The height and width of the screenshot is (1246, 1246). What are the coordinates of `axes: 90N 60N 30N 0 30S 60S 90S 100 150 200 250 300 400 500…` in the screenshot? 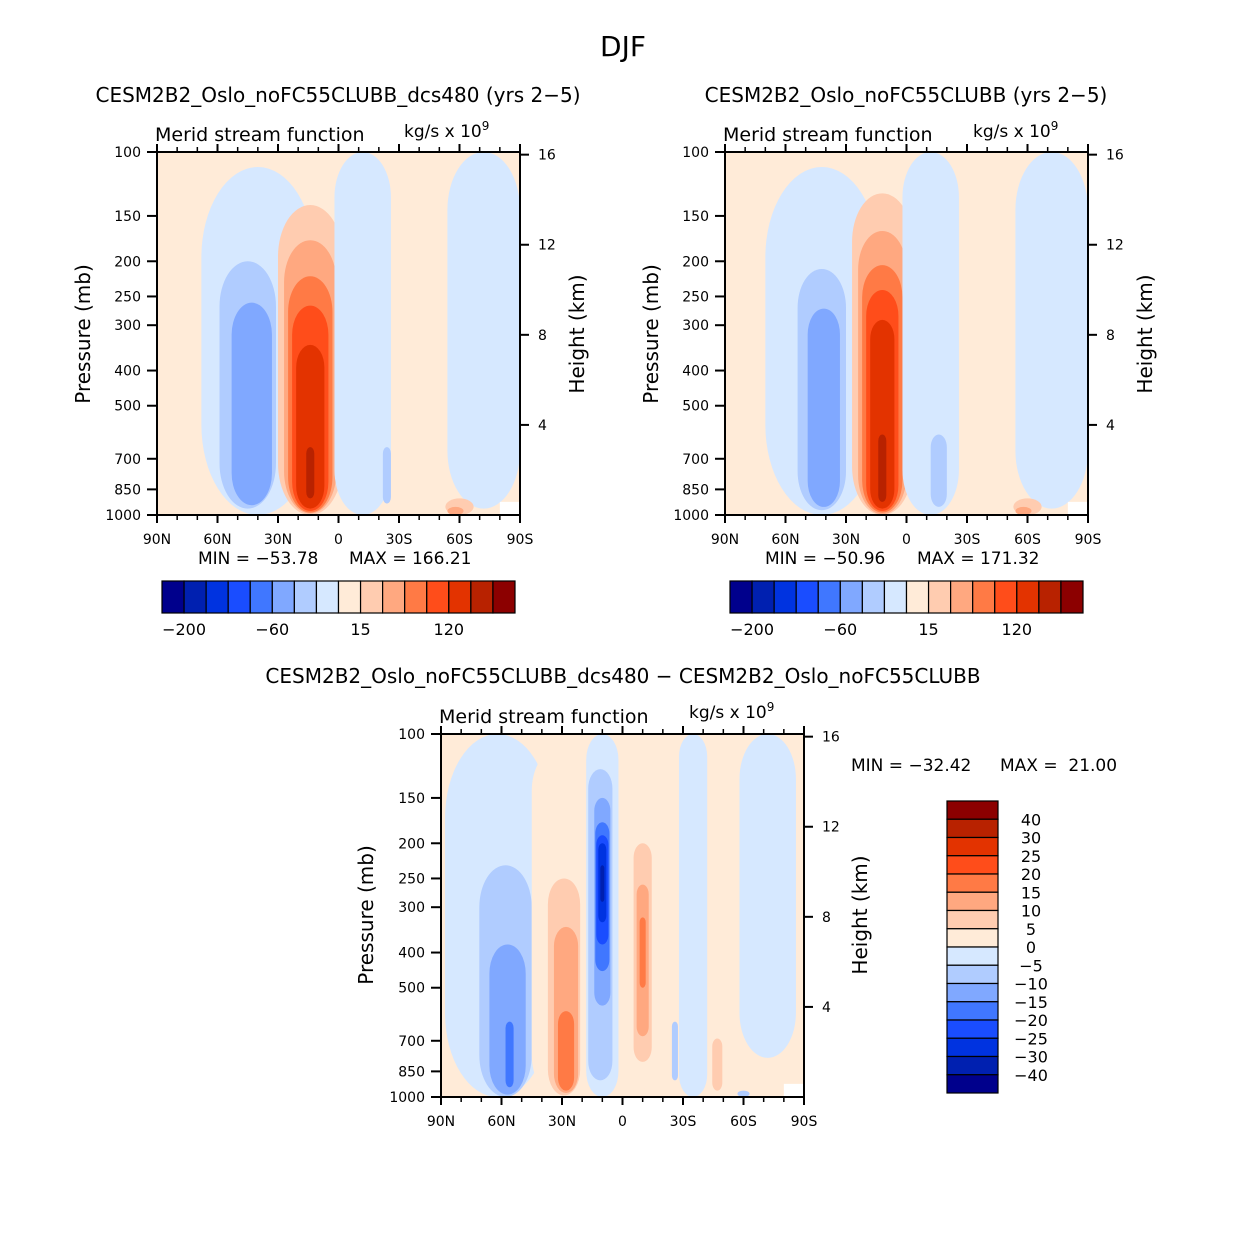 It's located at (614, 928).